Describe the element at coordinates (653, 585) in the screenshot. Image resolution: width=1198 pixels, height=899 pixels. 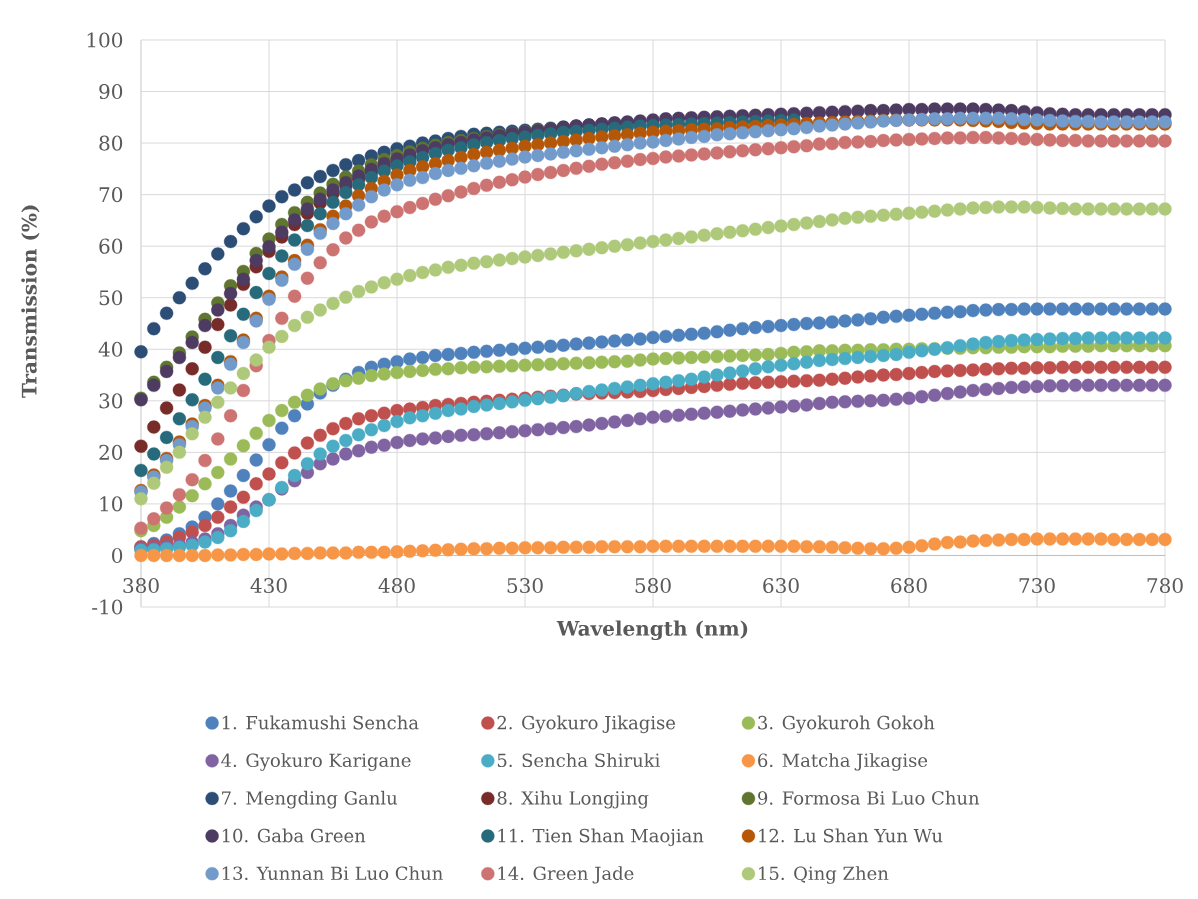
I see `x-tick-label: 580` at that location.